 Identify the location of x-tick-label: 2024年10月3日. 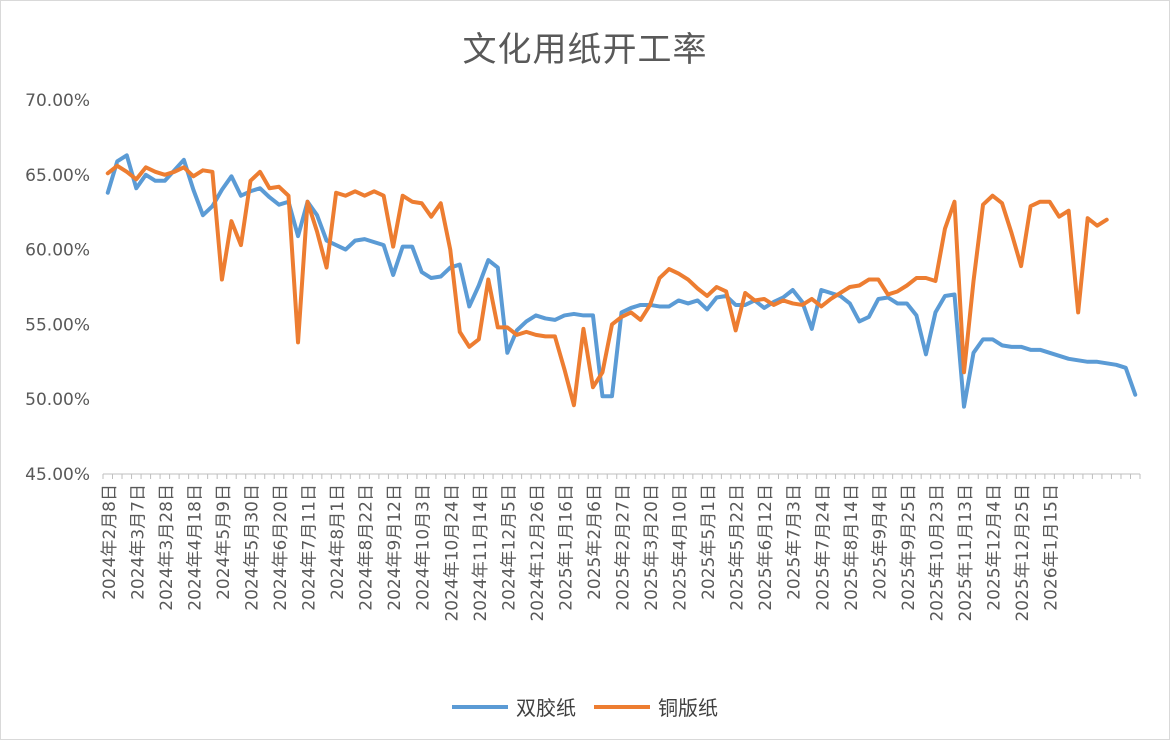
(424, 547).